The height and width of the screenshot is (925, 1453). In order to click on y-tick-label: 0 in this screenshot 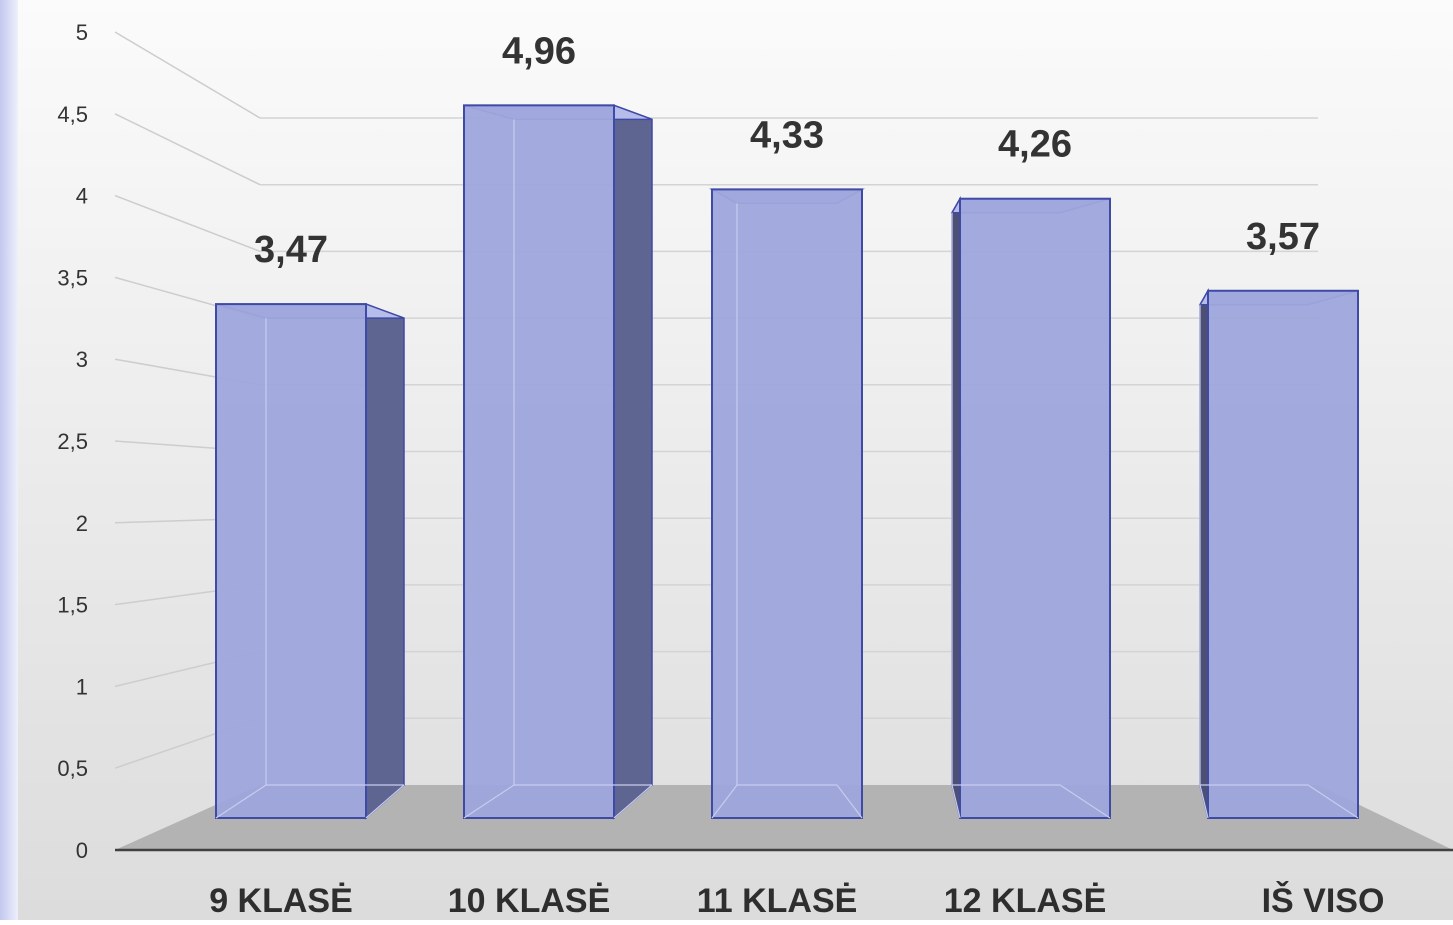, I will do `click(82, 850)`.